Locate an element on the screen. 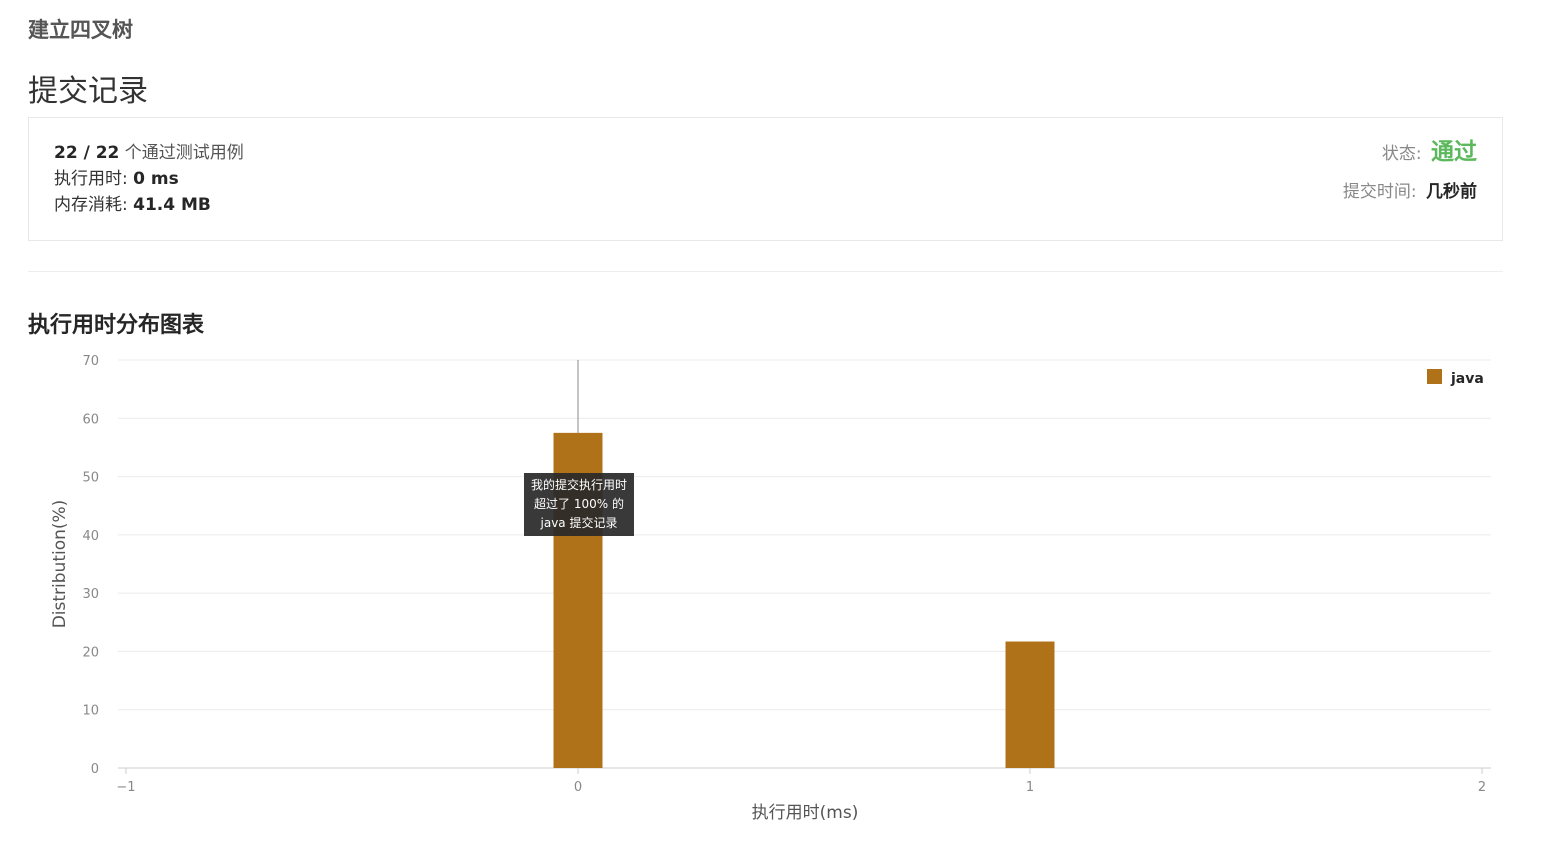 The image size is (1541, 854). y-tick-label: 40 is located at coordinates (90, 536).